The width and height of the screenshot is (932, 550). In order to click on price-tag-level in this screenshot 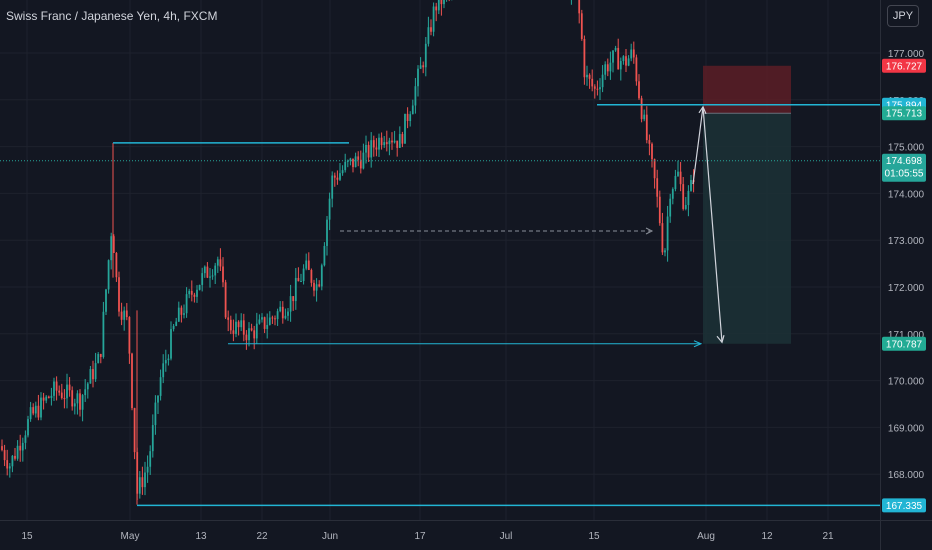, I will do `click(904, 505)`.